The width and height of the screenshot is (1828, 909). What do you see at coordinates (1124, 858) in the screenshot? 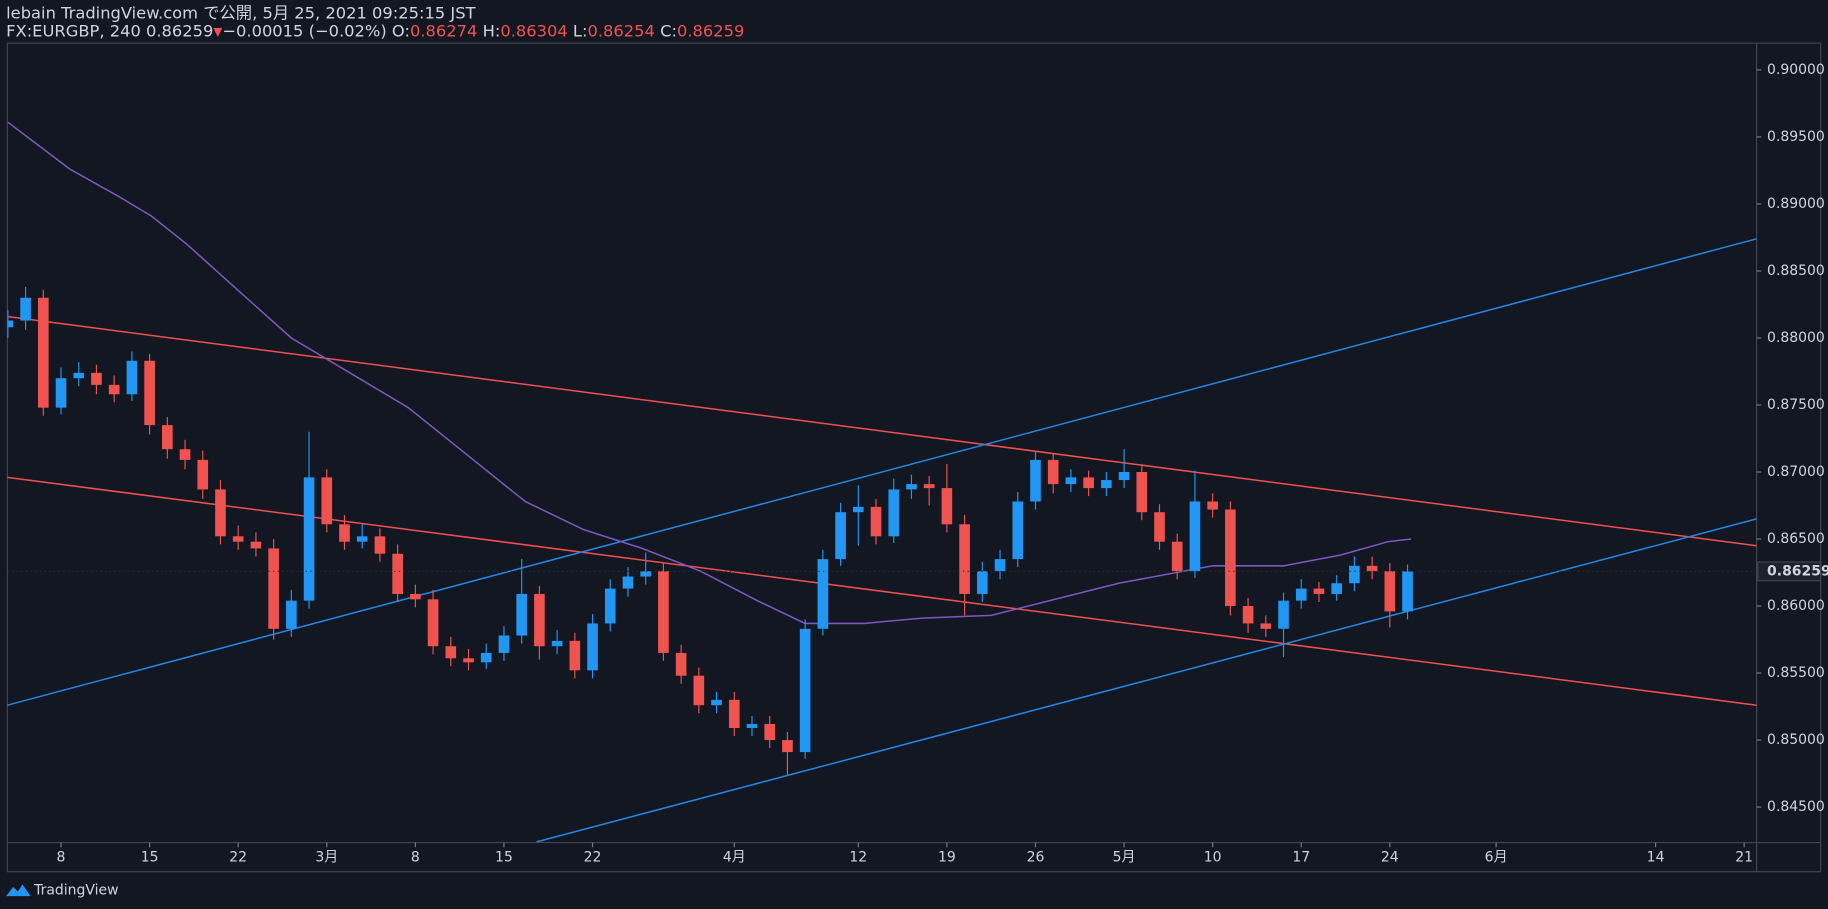
I see `x-tick-label: 5月` at bounding box center [1124, 858].